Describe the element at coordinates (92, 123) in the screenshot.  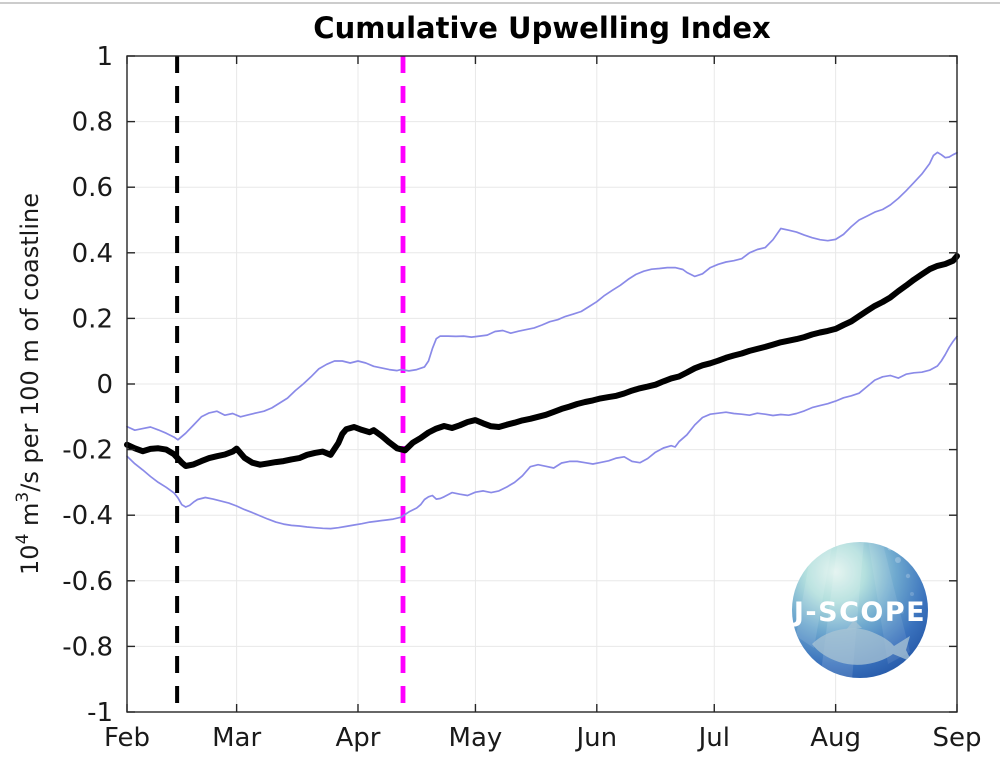
I see `y-tick-label: 0.8` at that location.